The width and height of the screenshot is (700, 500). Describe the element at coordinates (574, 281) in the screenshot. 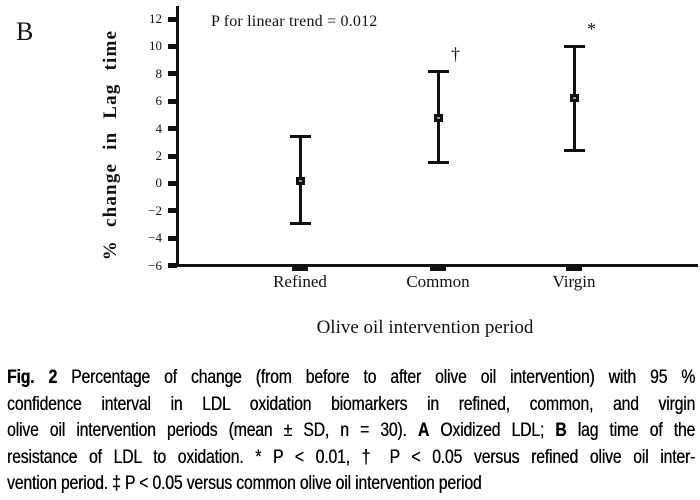

I see `x-category-label: Virgin` at that location.